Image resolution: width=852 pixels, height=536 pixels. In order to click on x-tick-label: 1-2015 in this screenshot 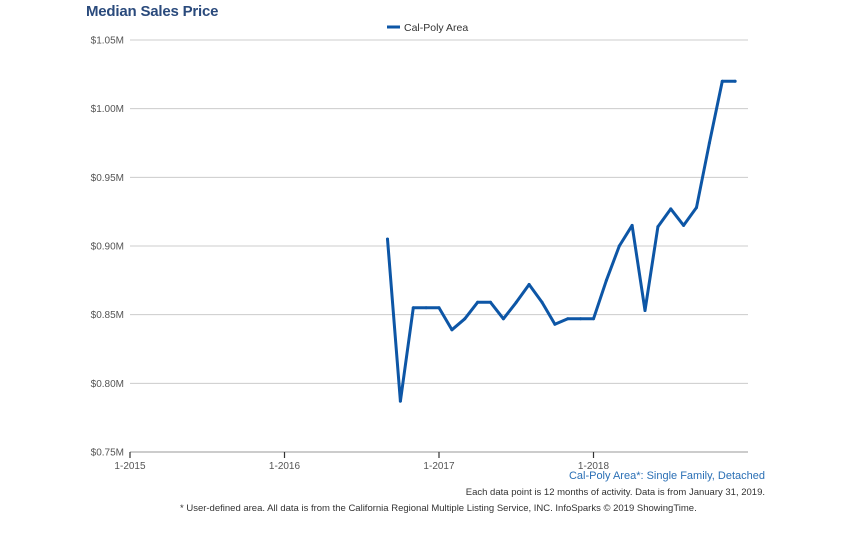, I will do `click(130, 466)`.